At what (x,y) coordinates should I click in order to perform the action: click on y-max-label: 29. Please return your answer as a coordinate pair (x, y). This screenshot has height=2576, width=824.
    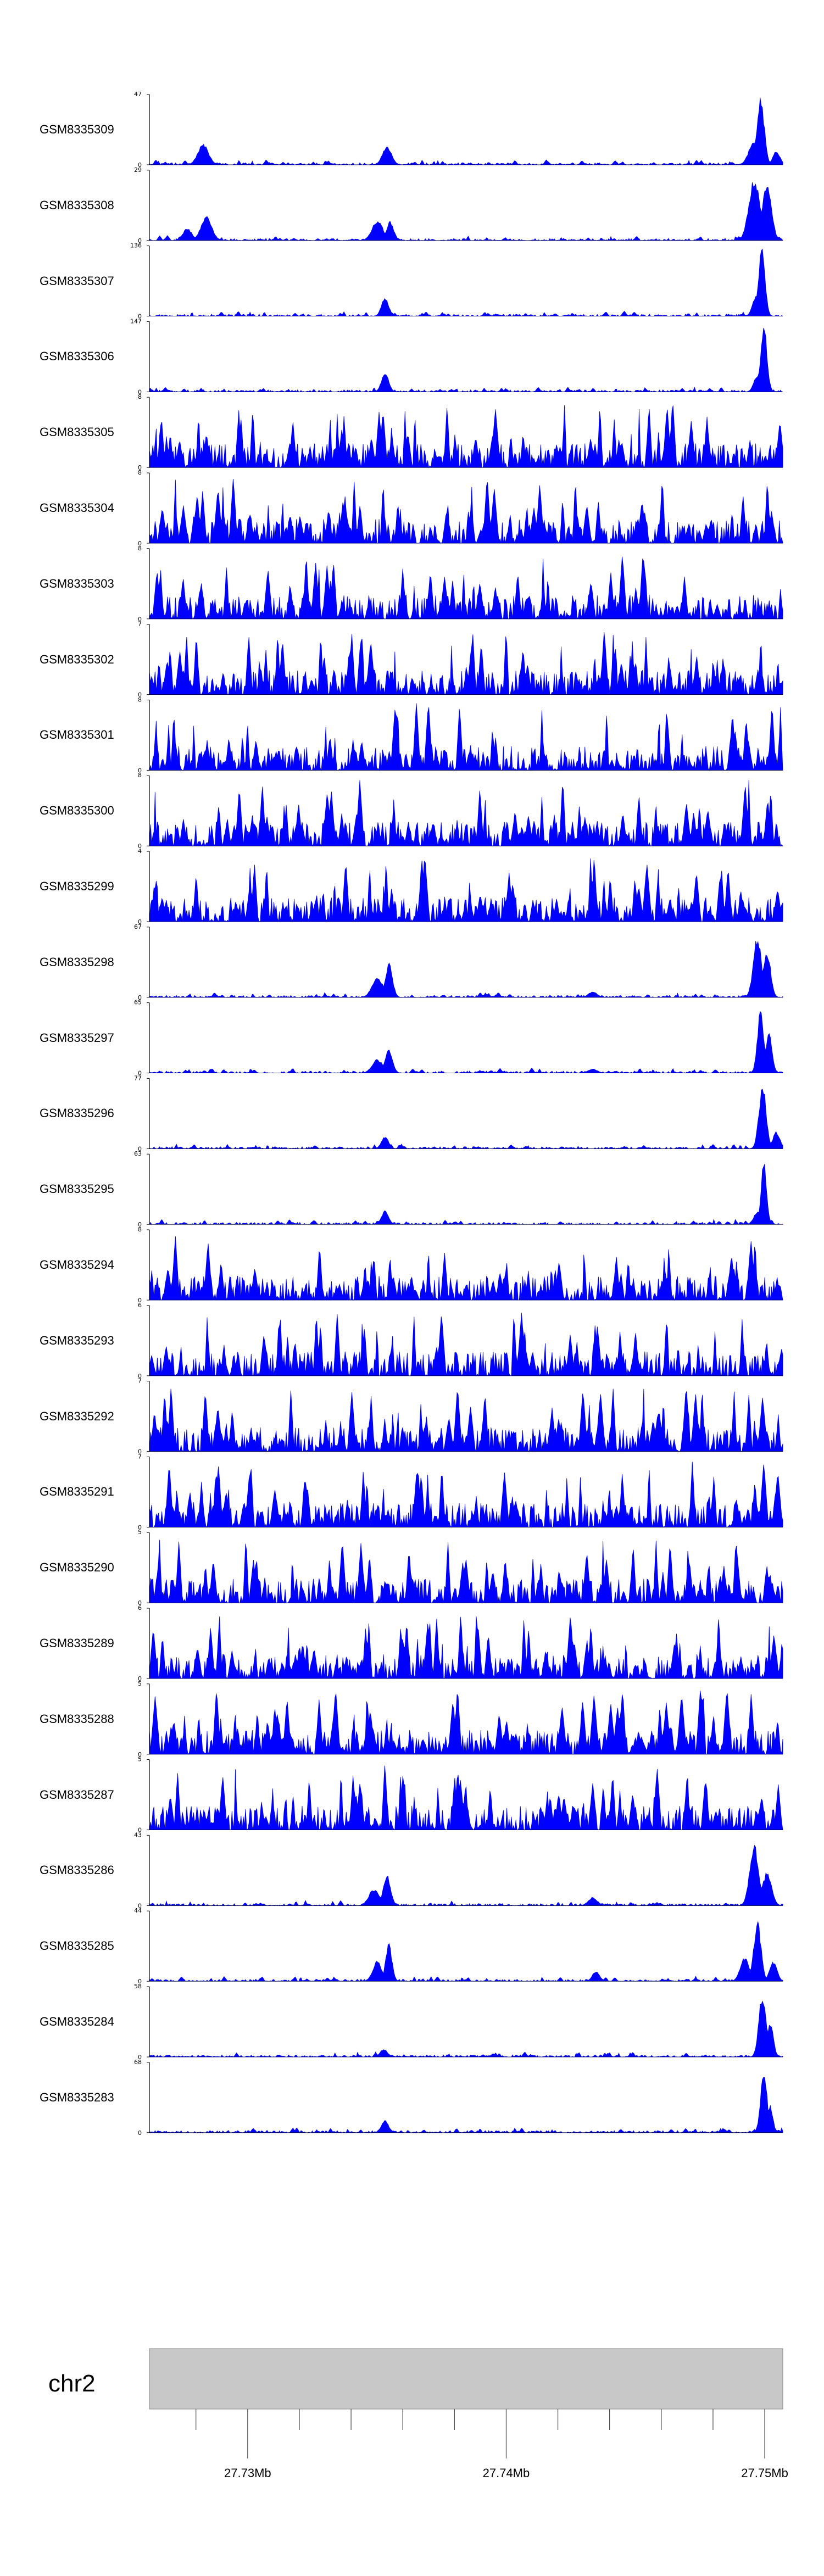
    Looking at the image, I should click on (138, 170).